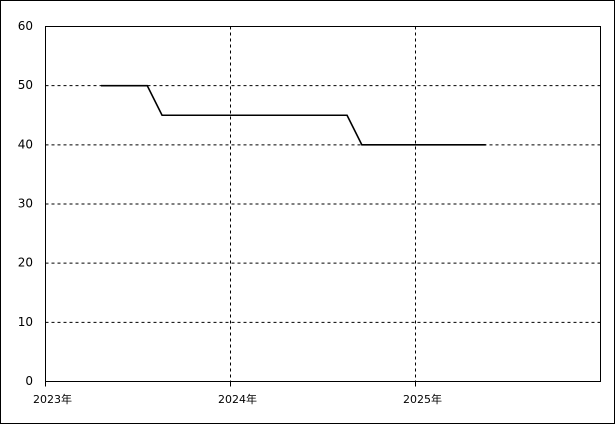 The image size is (615, 424). Describe the element at coordinates (293, 115) in the screenshot. I see `line` at that location.